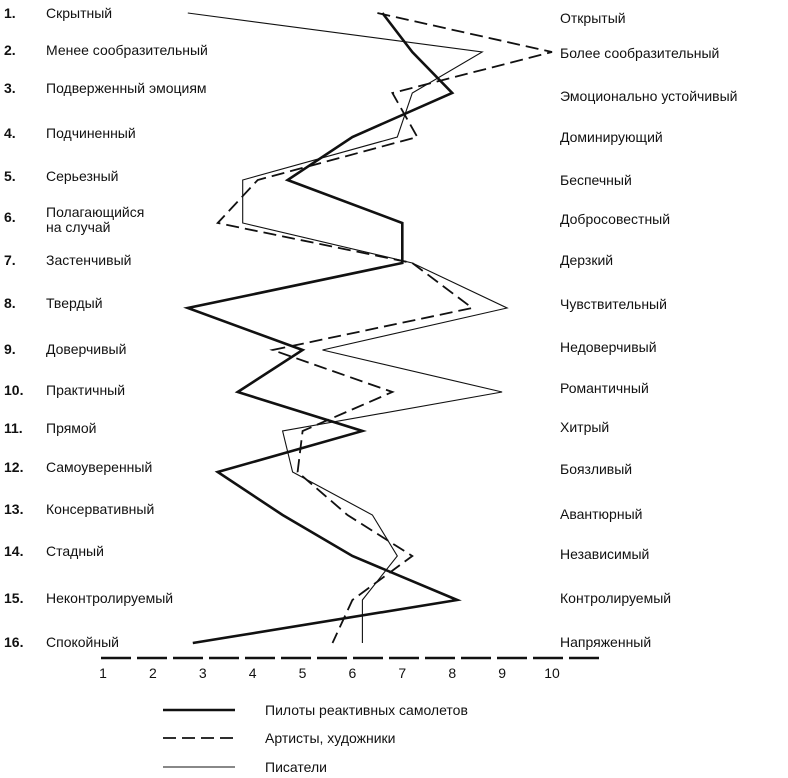  What do you see at coordinates (127, 50) in the screenshot?
I see `left-trait-label: Менее сообразительный` at bounding box center [127, 50].